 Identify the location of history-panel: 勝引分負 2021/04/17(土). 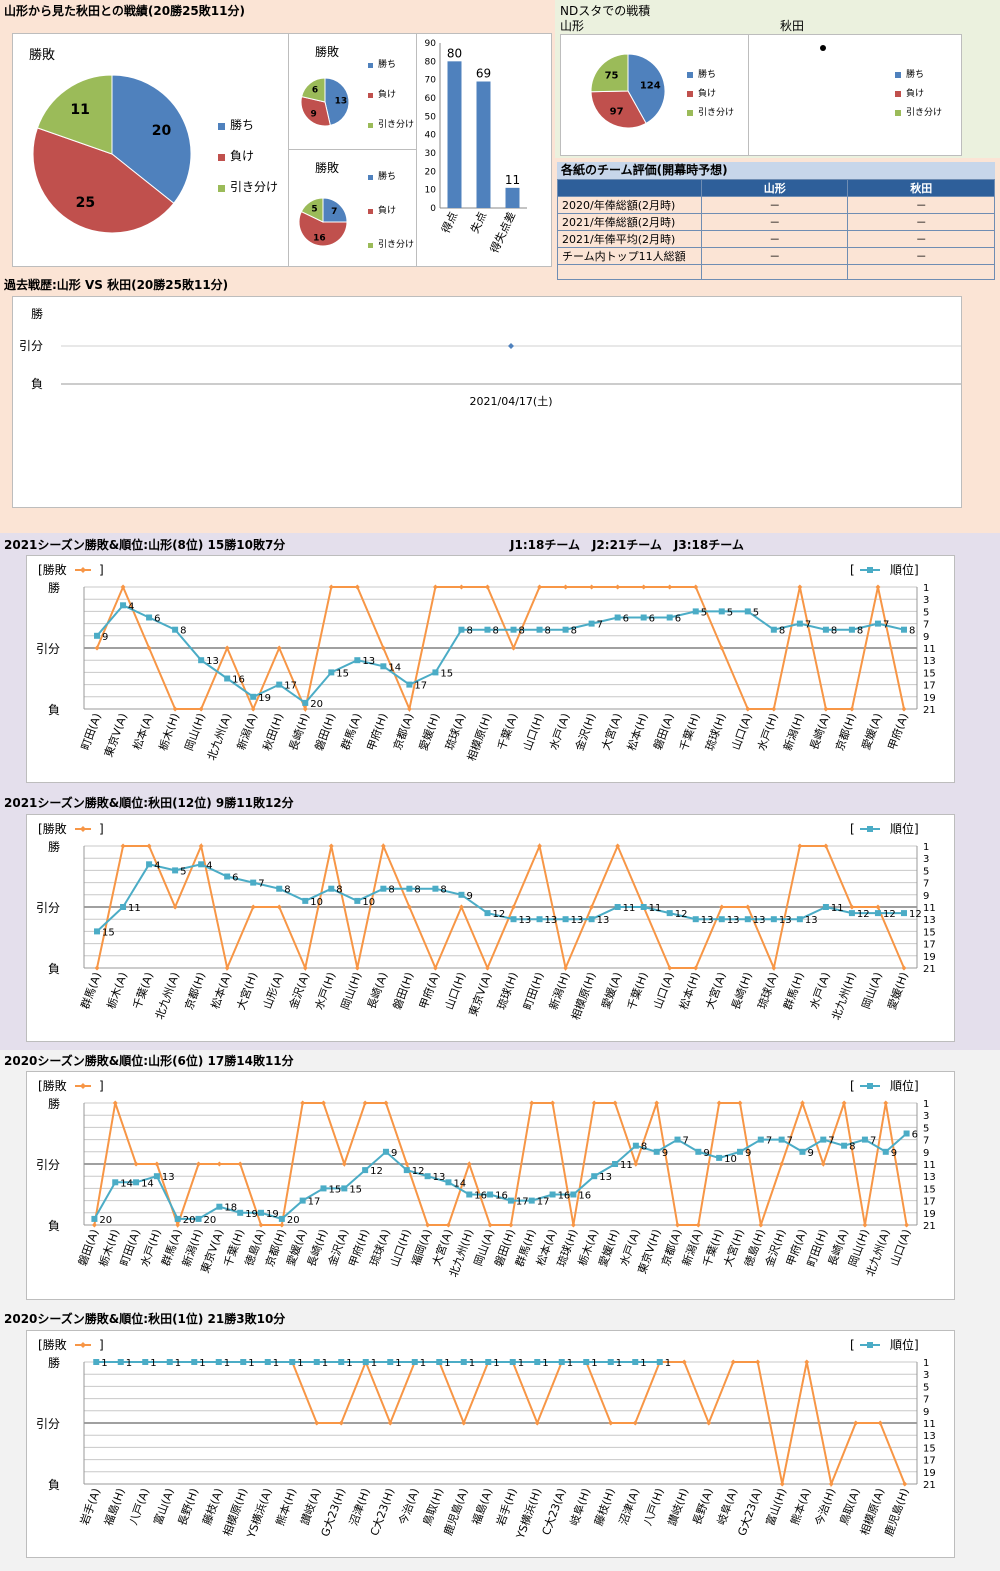
(487, 402).